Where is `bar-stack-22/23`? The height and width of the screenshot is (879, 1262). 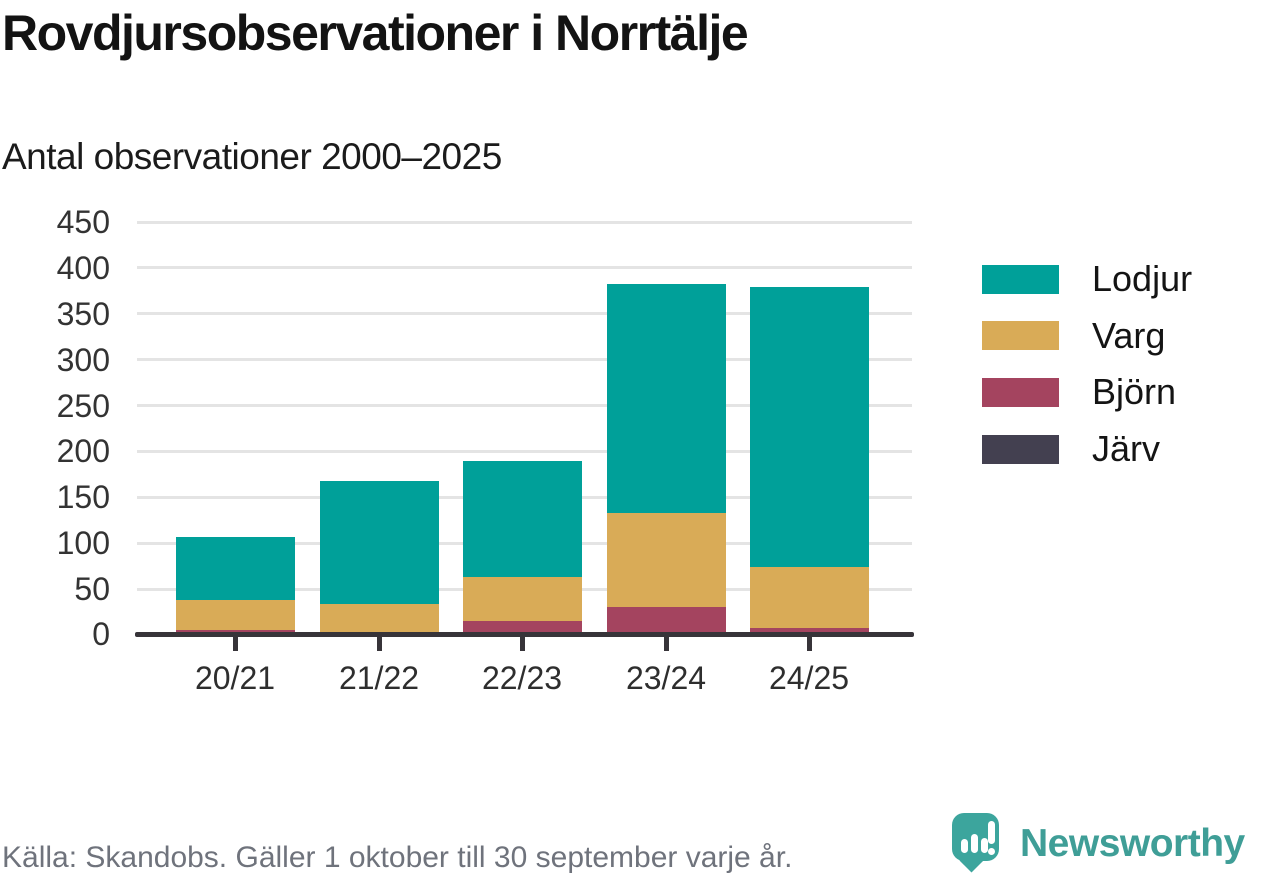
bar-stack-22/23 is located at coordinates (522, 547).